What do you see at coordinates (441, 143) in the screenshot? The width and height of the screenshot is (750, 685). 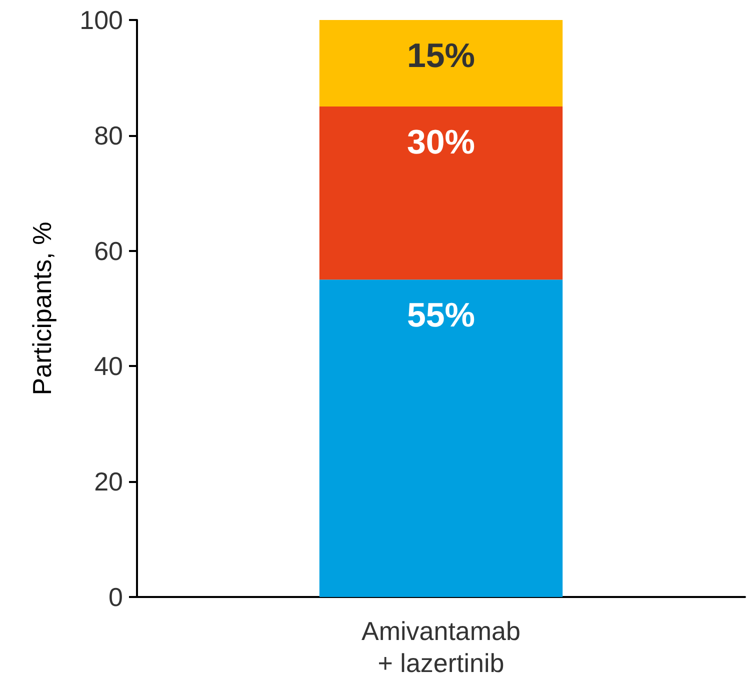 I see `data-label: 30%` at bounding box center [441, 143].